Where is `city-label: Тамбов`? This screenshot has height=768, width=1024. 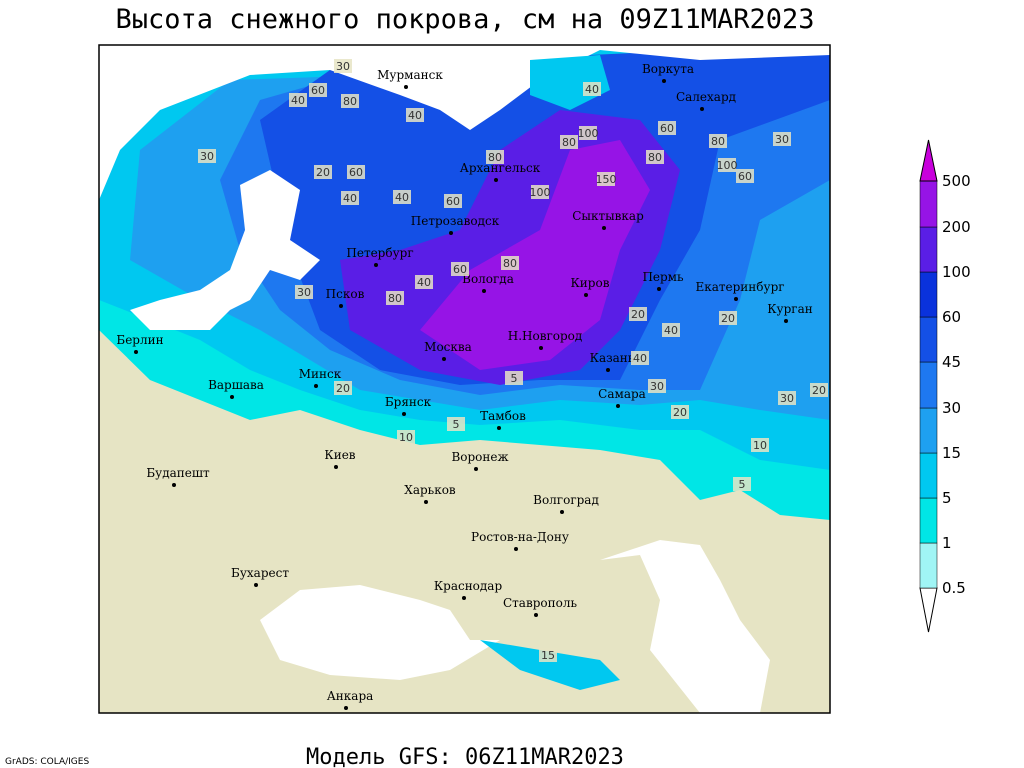
city-label: Тамбов is located at coordinates (503, 416).